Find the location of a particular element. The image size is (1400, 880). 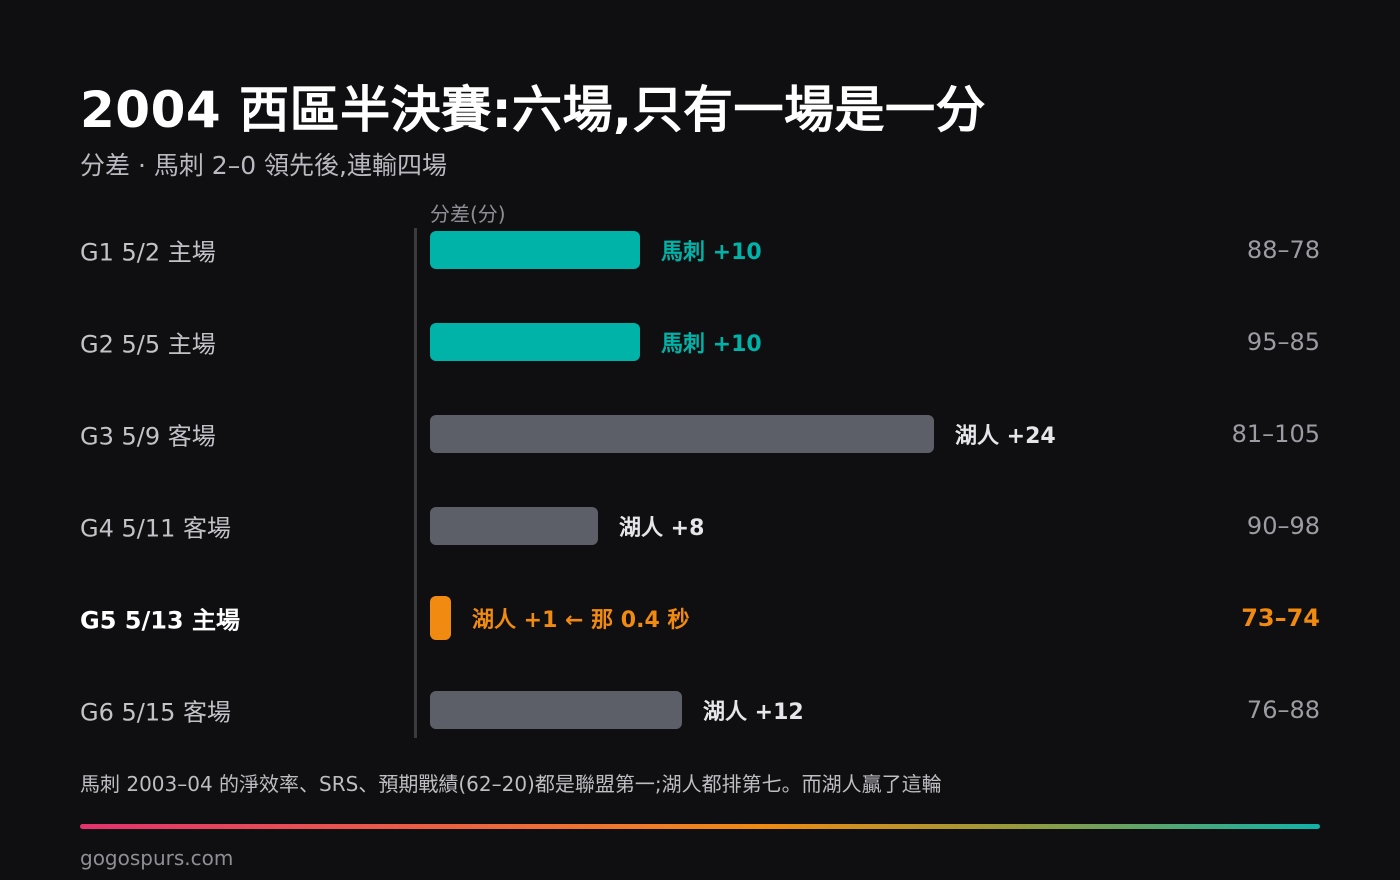

bar-data-label: 湖人 +1 ← 那 0.4 秒 is located at coordinates (581, 620).